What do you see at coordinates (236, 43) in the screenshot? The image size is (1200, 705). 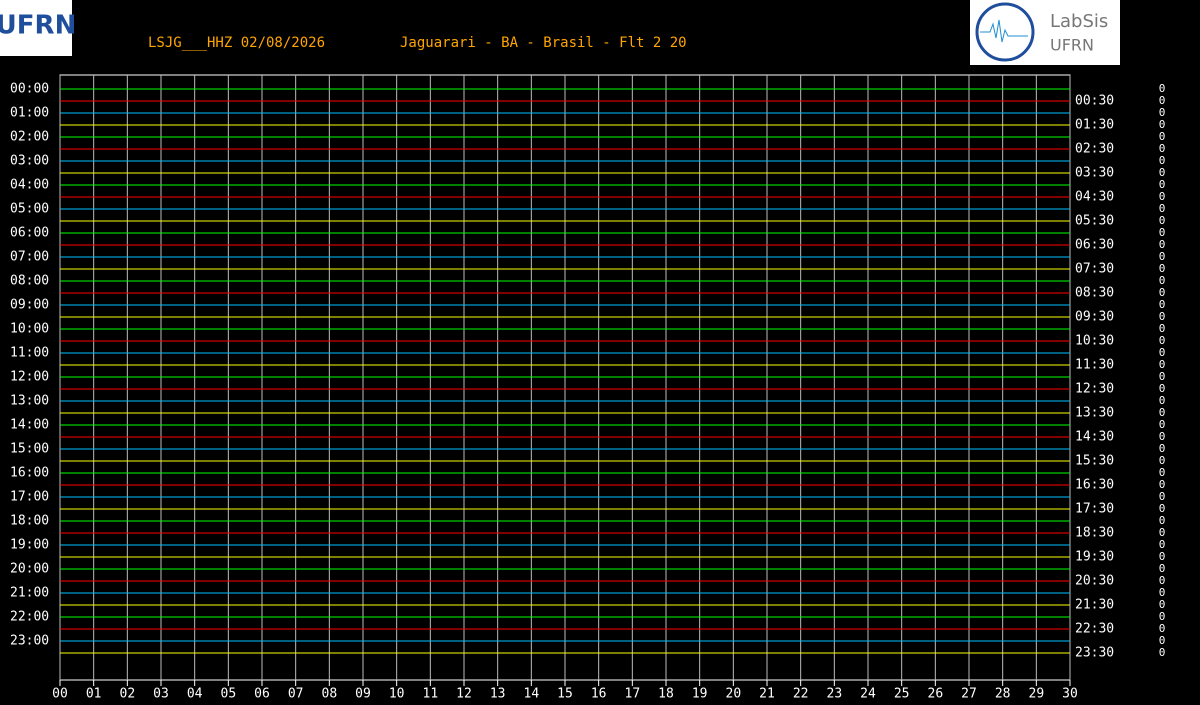 I see `station-title: LSJG___HHZ 02/08/2026` at bounding box center [236, 43].